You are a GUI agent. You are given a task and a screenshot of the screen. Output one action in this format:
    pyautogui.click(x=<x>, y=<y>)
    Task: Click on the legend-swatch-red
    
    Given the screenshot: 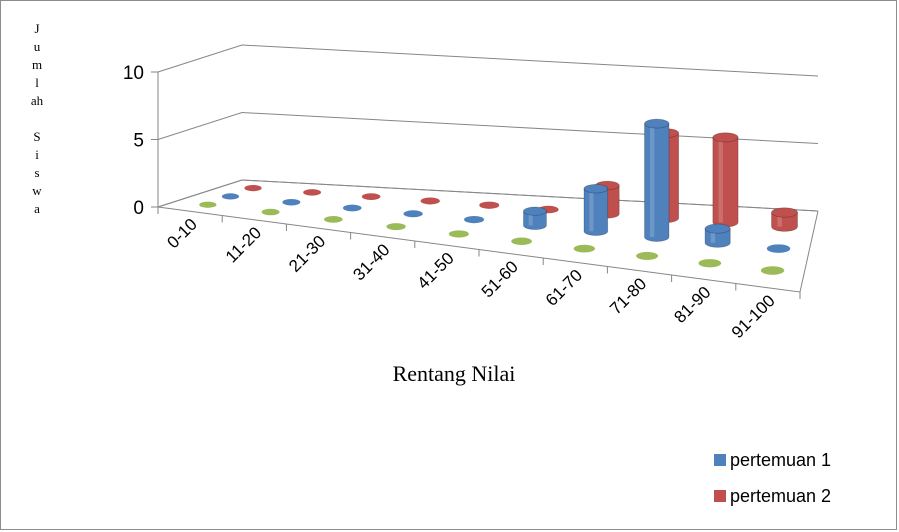 What is the action you would take?
    pyautogui.click(x=720, y=496)
    